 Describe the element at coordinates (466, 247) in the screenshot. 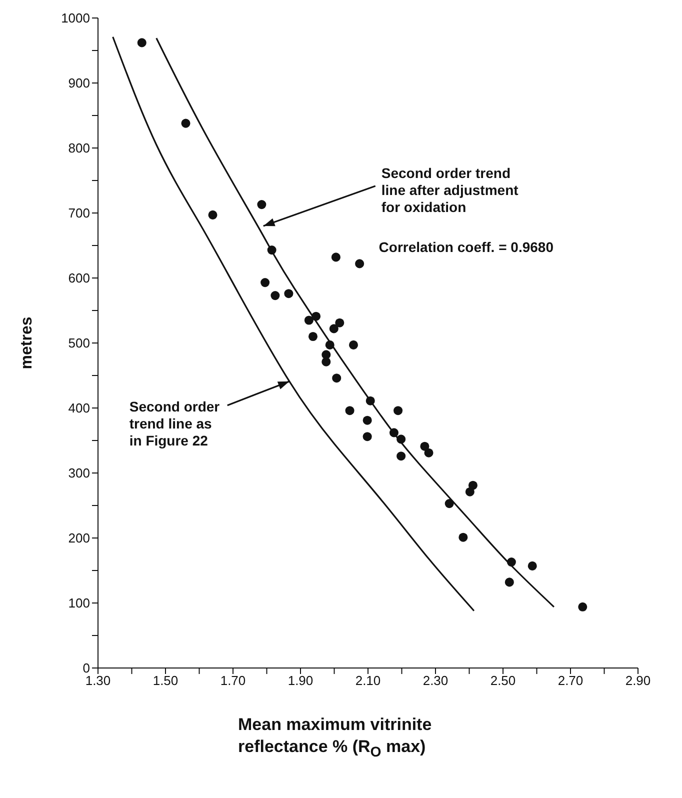

I see `annotation: Correlation coeff. = 0.9680` at that location.